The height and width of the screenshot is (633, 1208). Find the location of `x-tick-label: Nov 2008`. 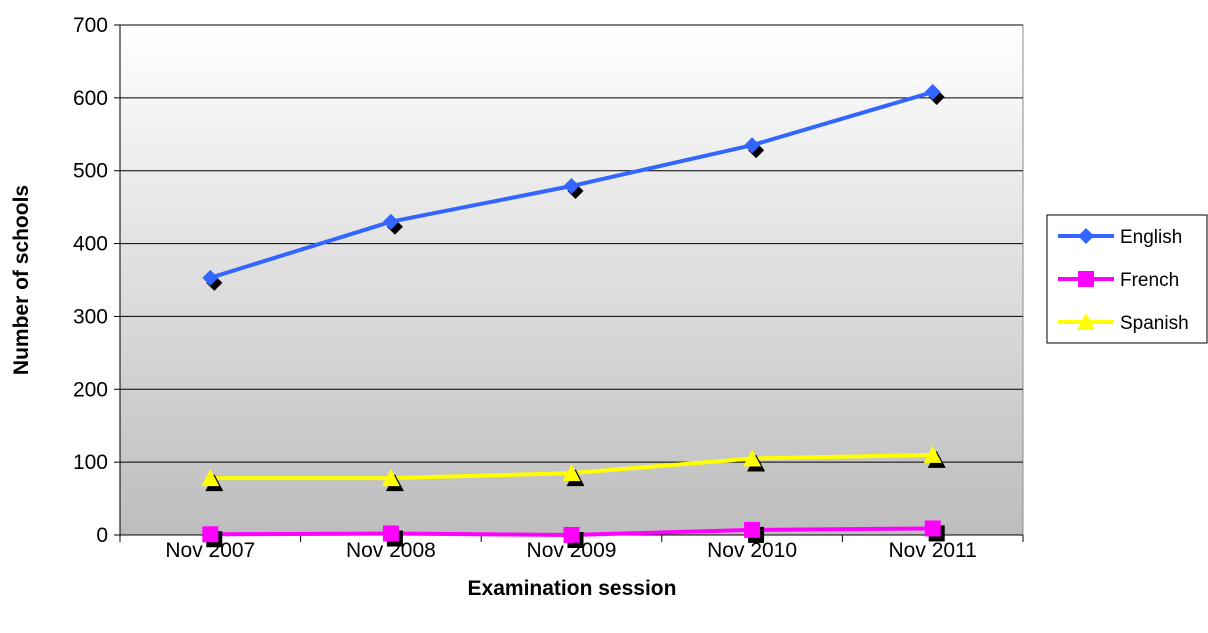

x-tick-label: Nov 2008 is located at coordinates (391, 550).